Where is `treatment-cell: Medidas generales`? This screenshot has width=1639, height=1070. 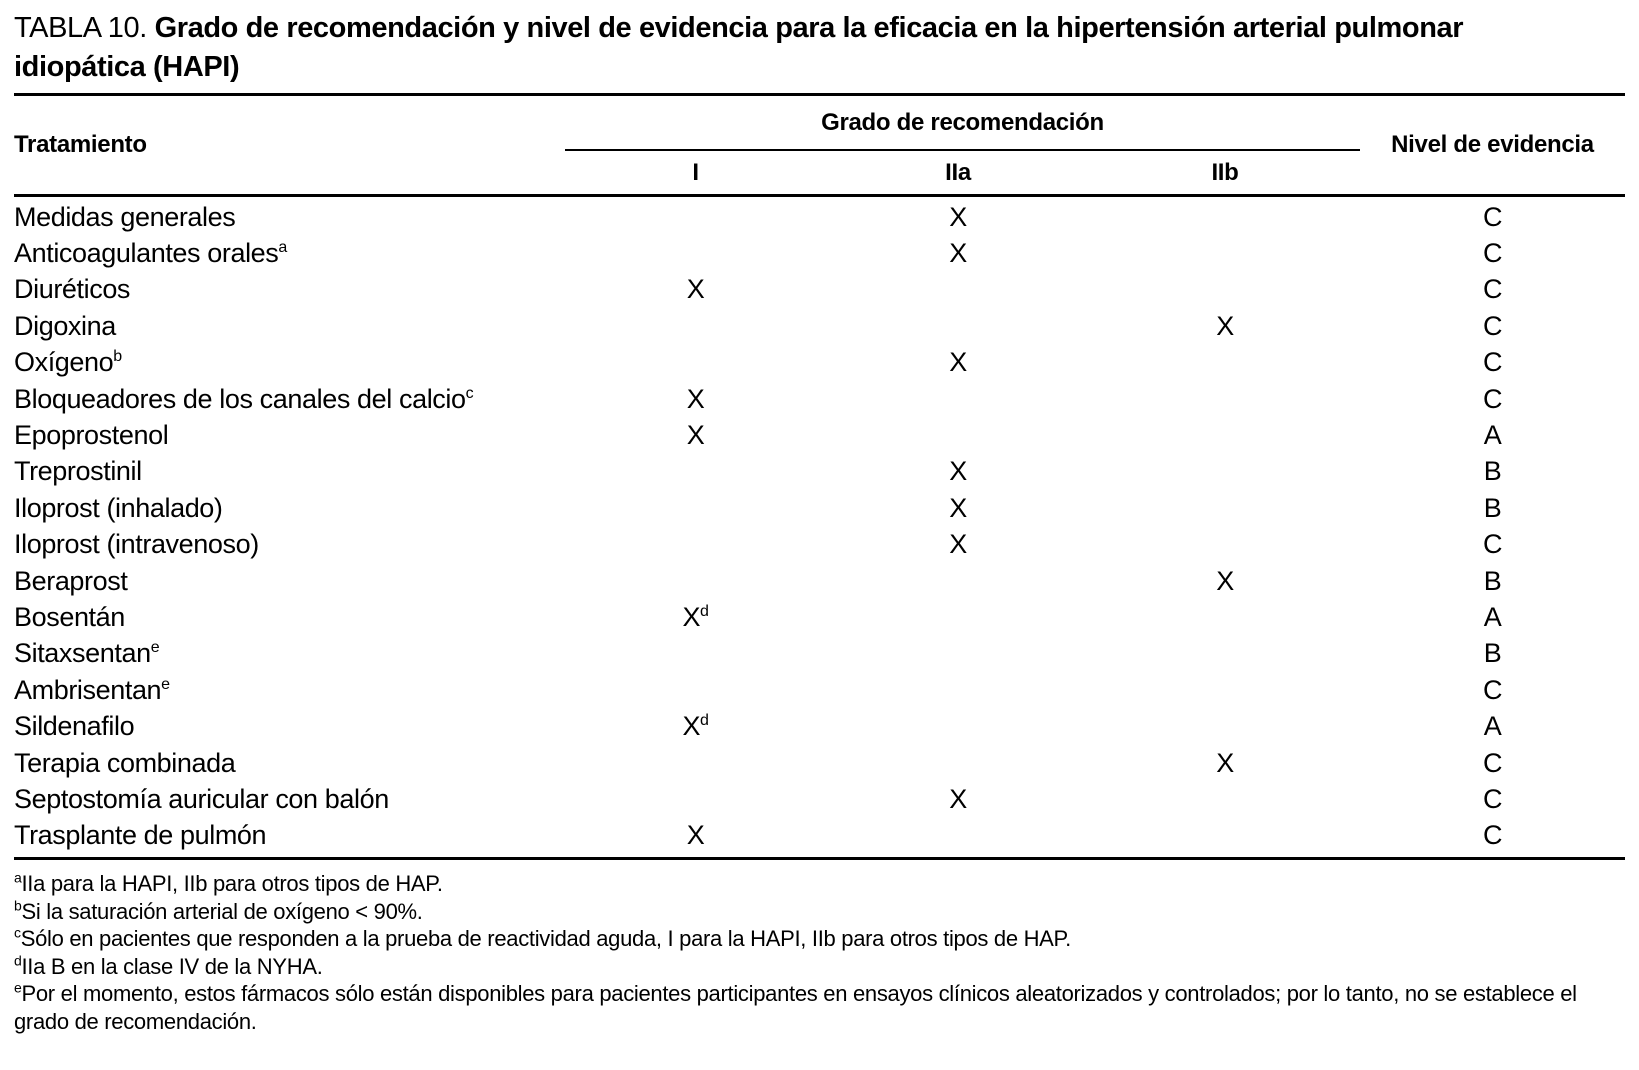 treatment-cell: Medidas generales is located at coordinates (289, 217).